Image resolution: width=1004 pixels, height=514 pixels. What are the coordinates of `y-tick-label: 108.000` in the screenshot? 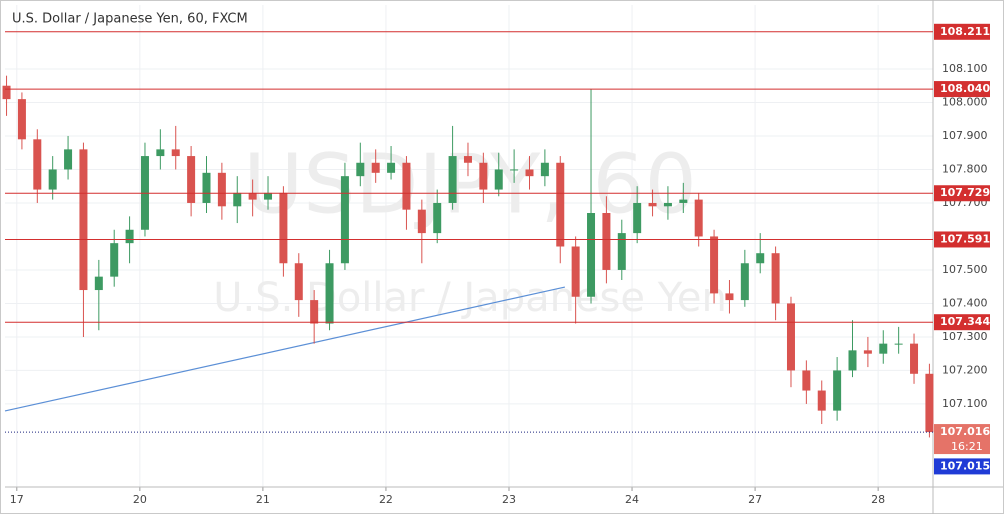 It's located at (965, 101).